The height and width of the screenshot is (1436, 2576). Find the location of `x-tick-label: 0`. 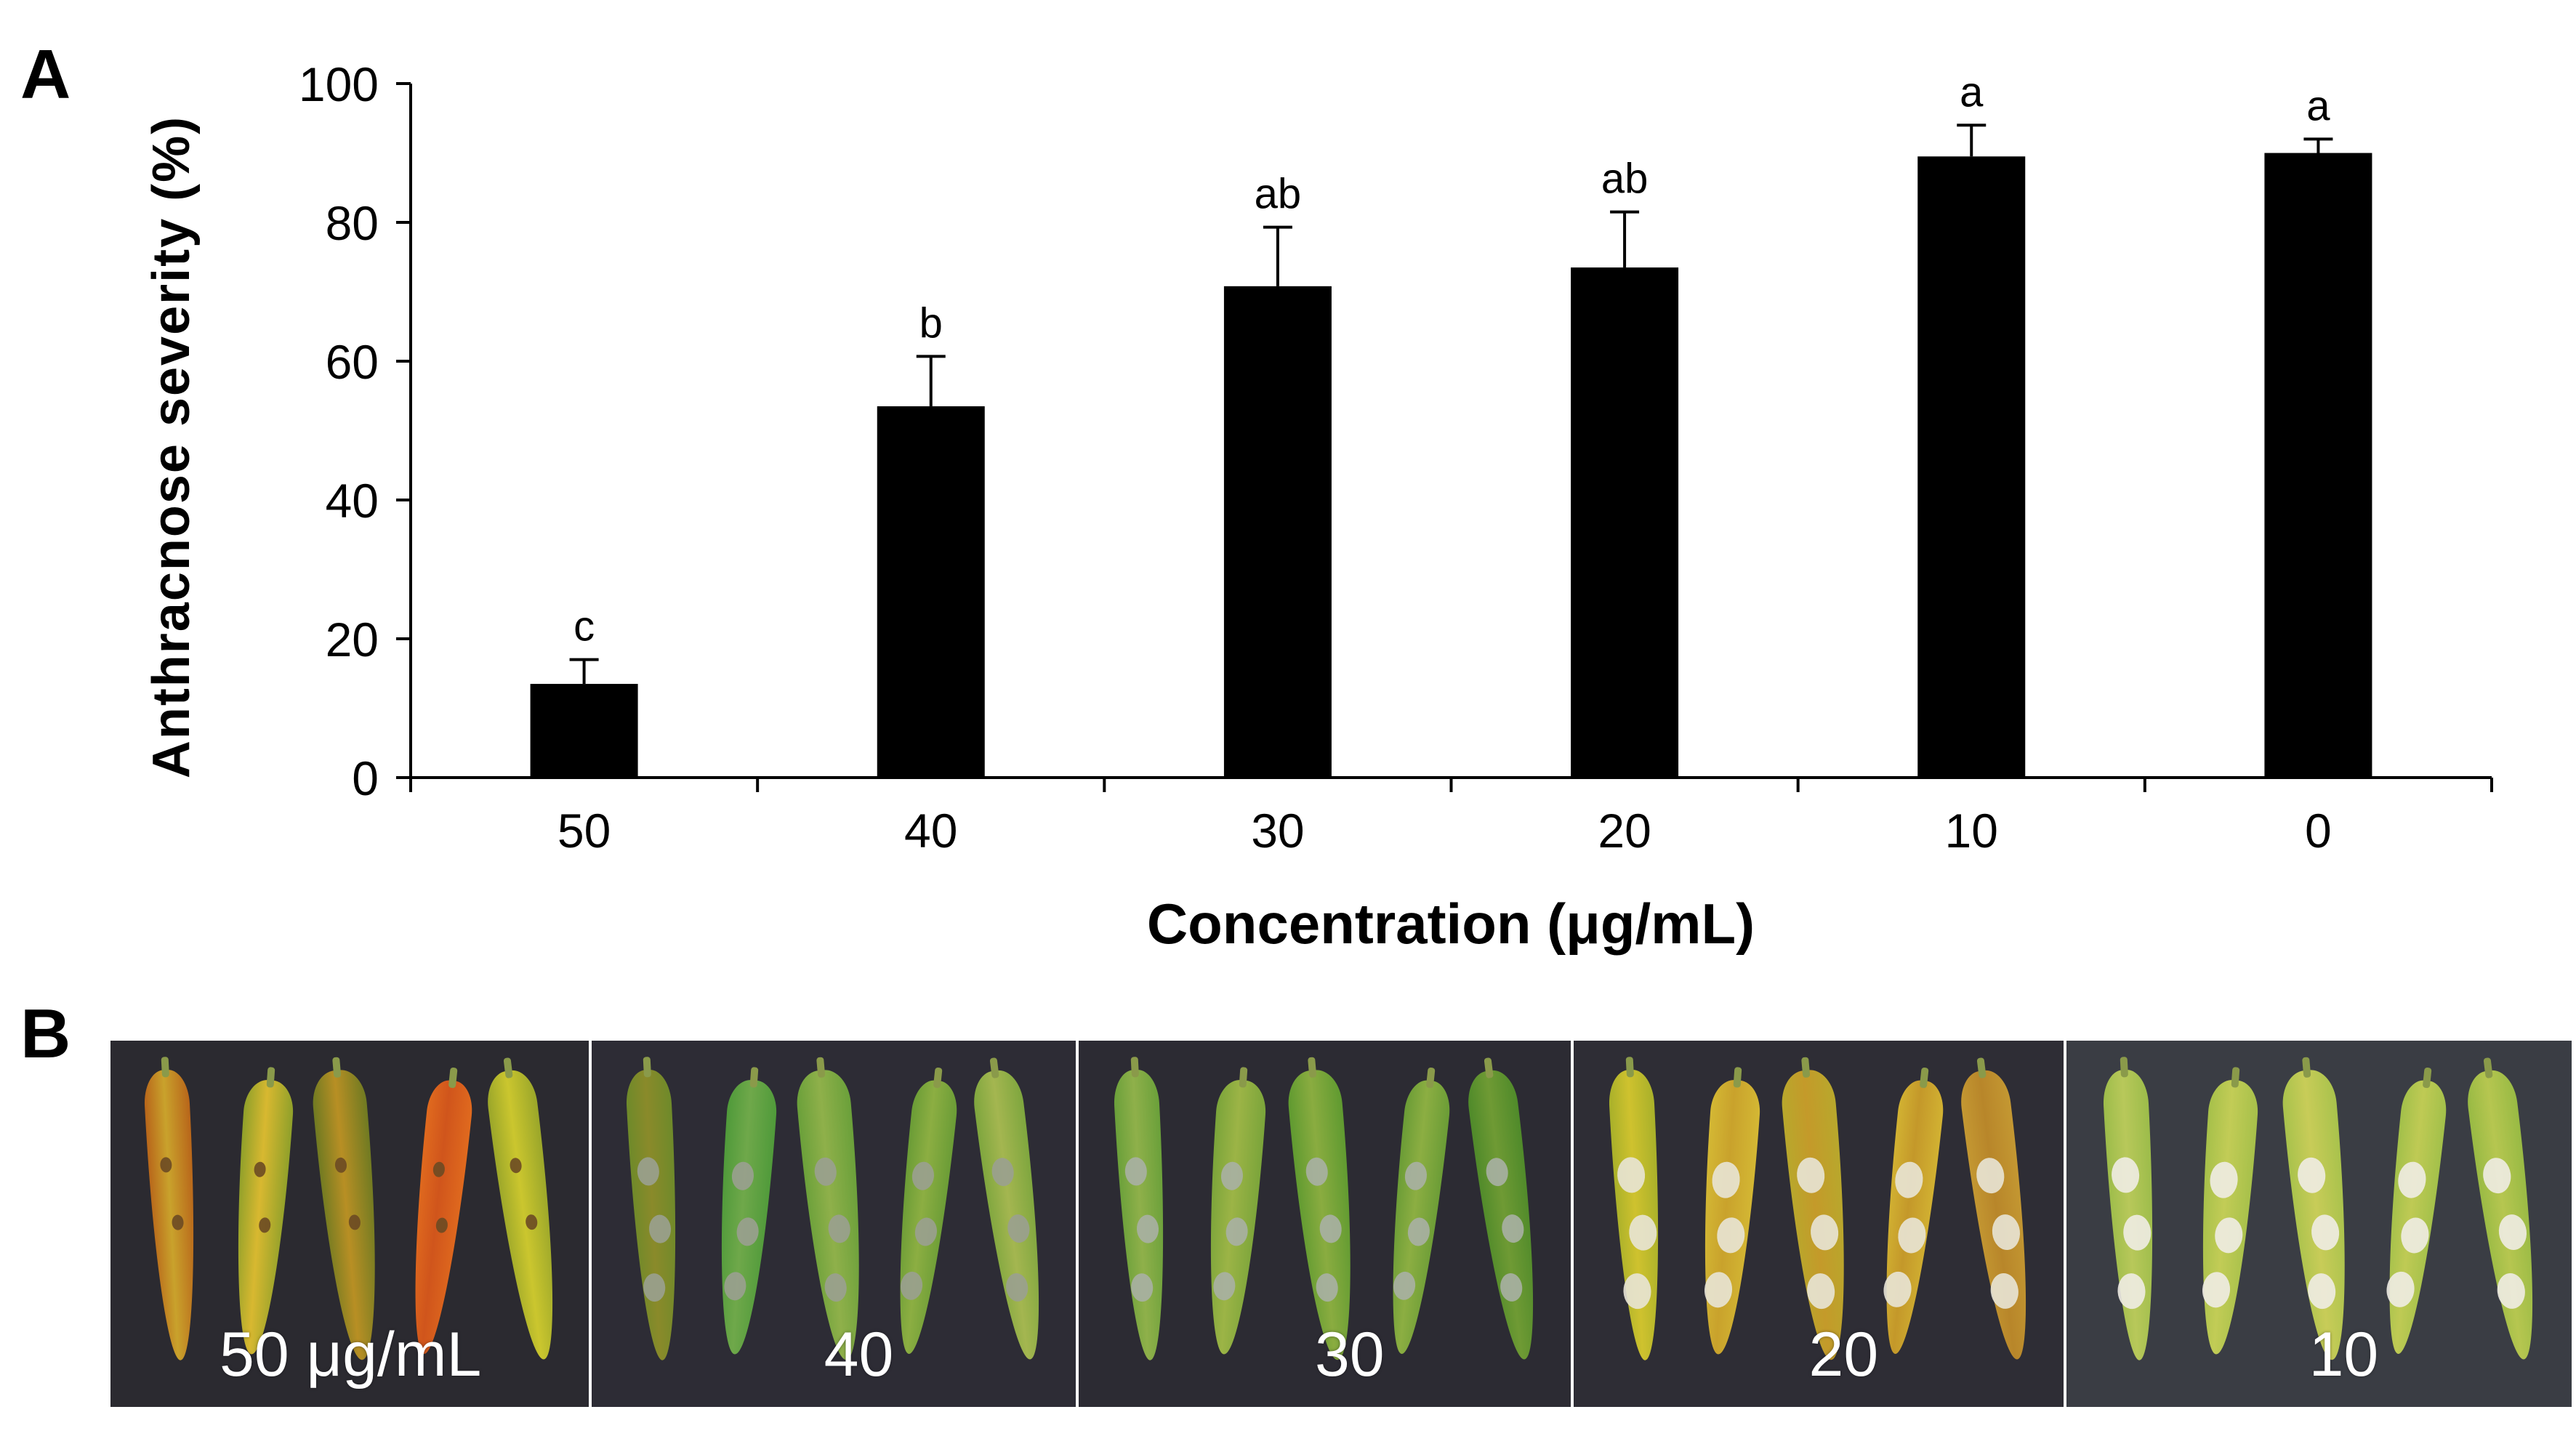

x-tick-label: 0 is located at coordinates (2318, 831).